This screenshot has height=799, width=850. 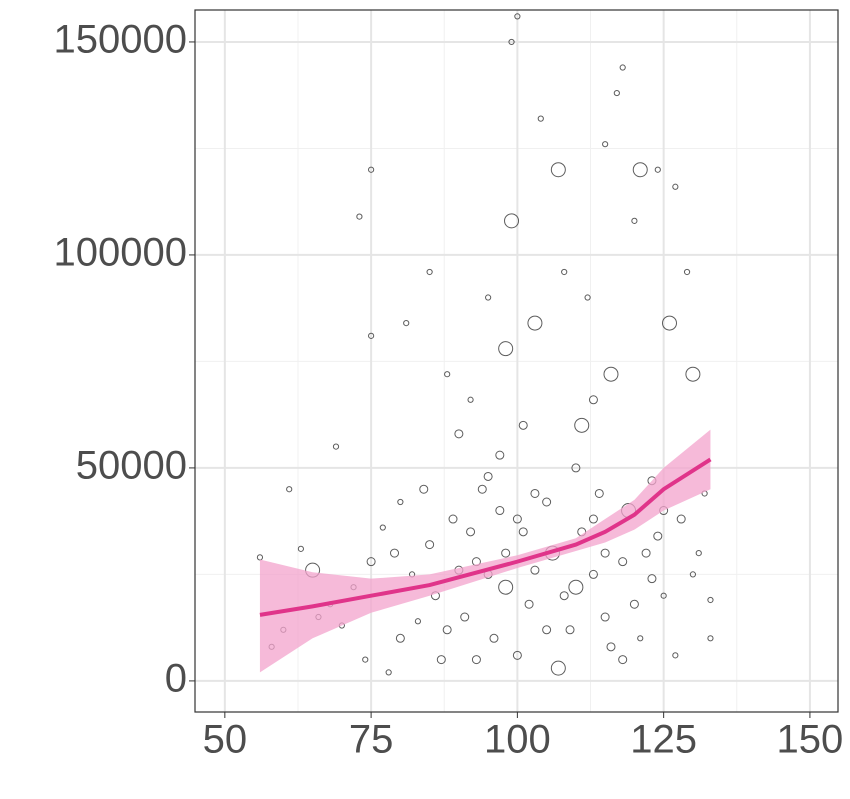 What do you see at coordinates (810, 740) in the screenshot?
I see `x-tick-label: 150` at bounding box center [810, 740].